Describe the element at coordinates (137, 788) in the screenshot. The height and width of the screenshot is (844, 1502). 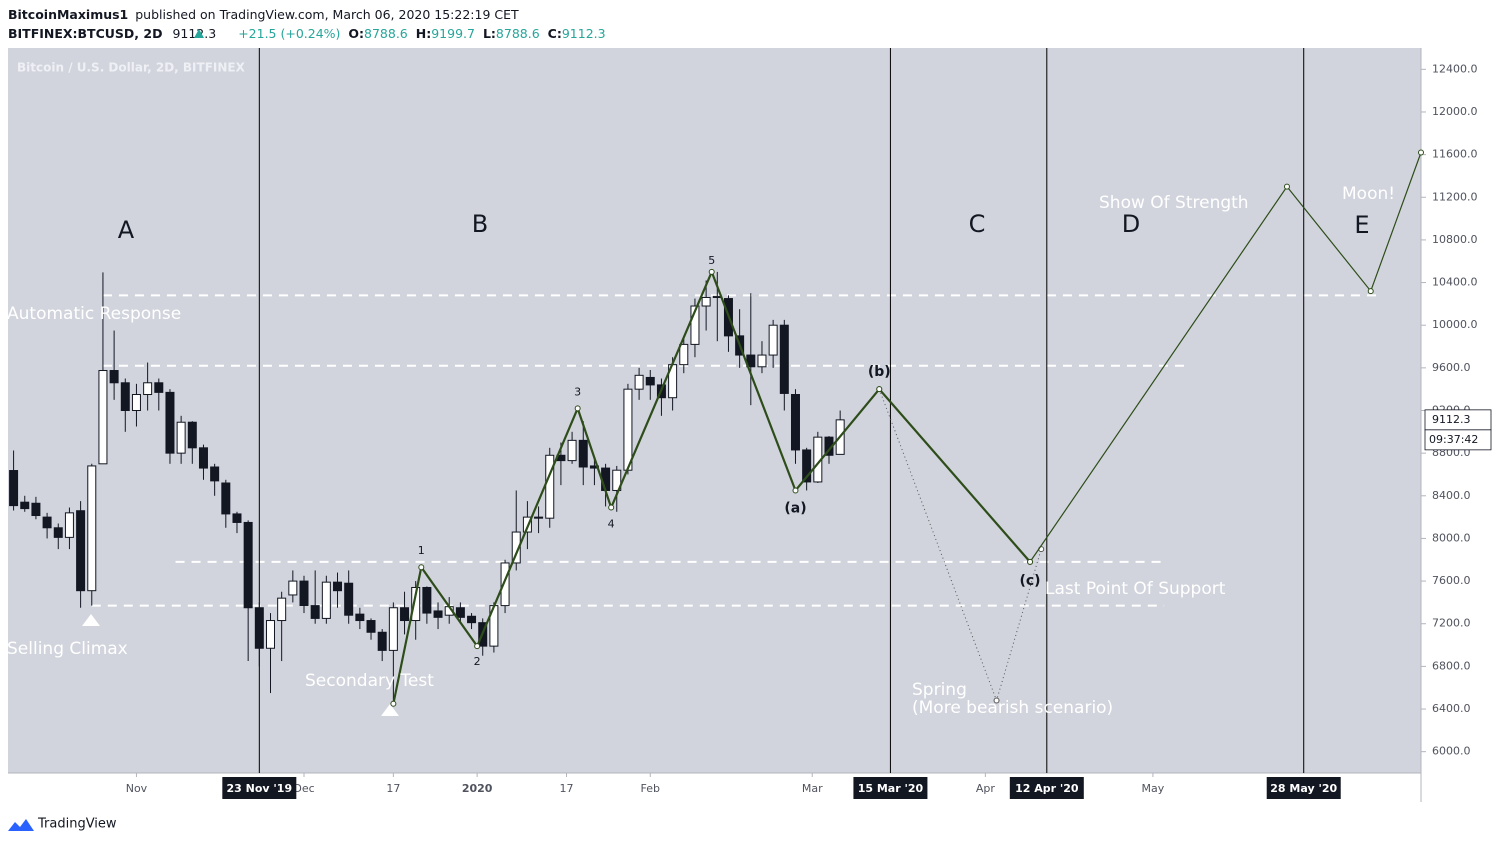
I see `x-tick-label: Nov` at that location.